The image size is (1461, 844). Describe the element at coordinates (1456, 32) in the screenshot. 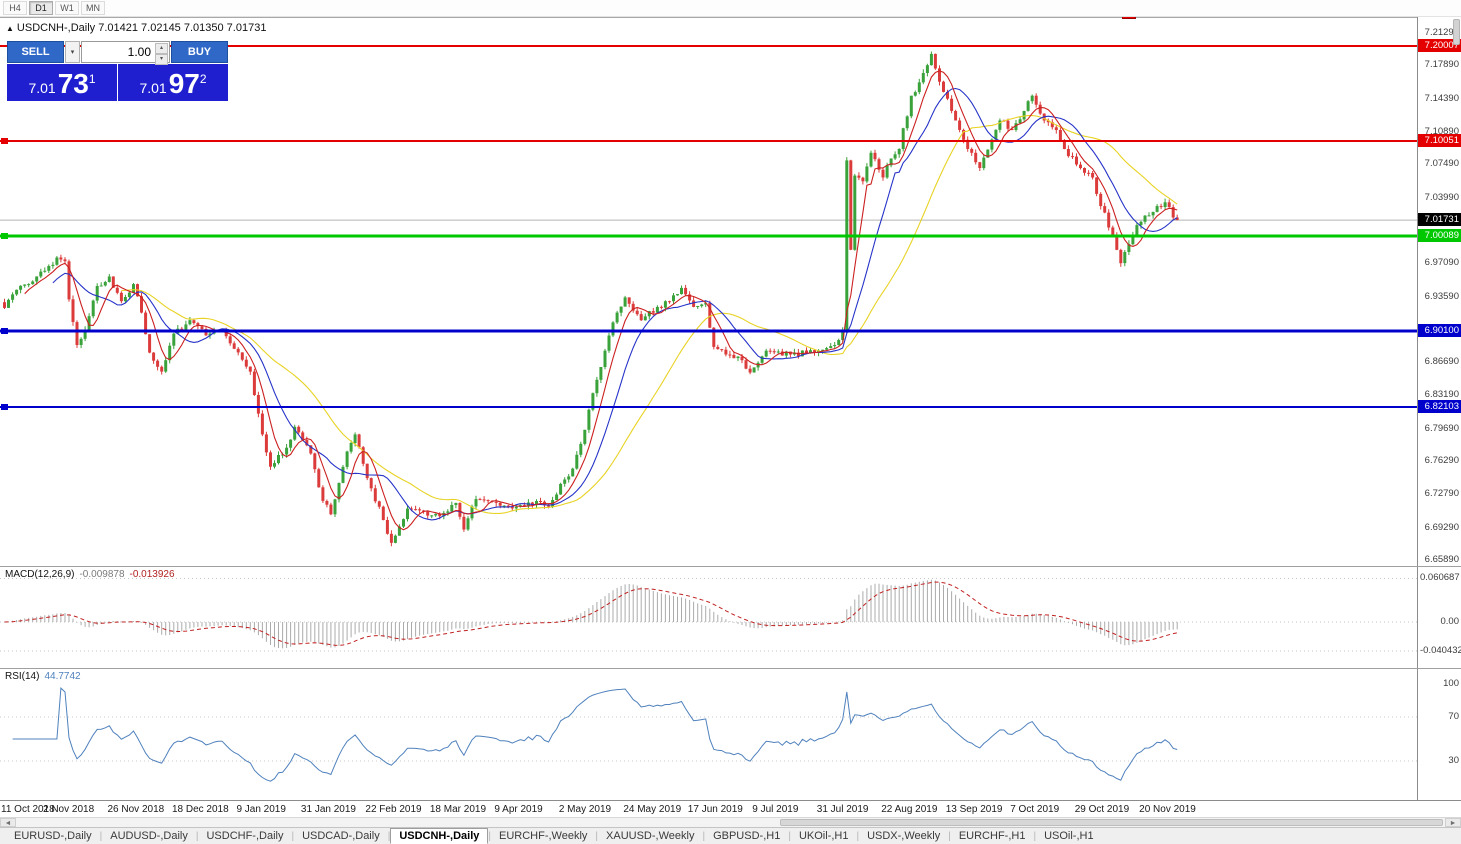

I see `vertical-scrollbar-thumb` at that location.